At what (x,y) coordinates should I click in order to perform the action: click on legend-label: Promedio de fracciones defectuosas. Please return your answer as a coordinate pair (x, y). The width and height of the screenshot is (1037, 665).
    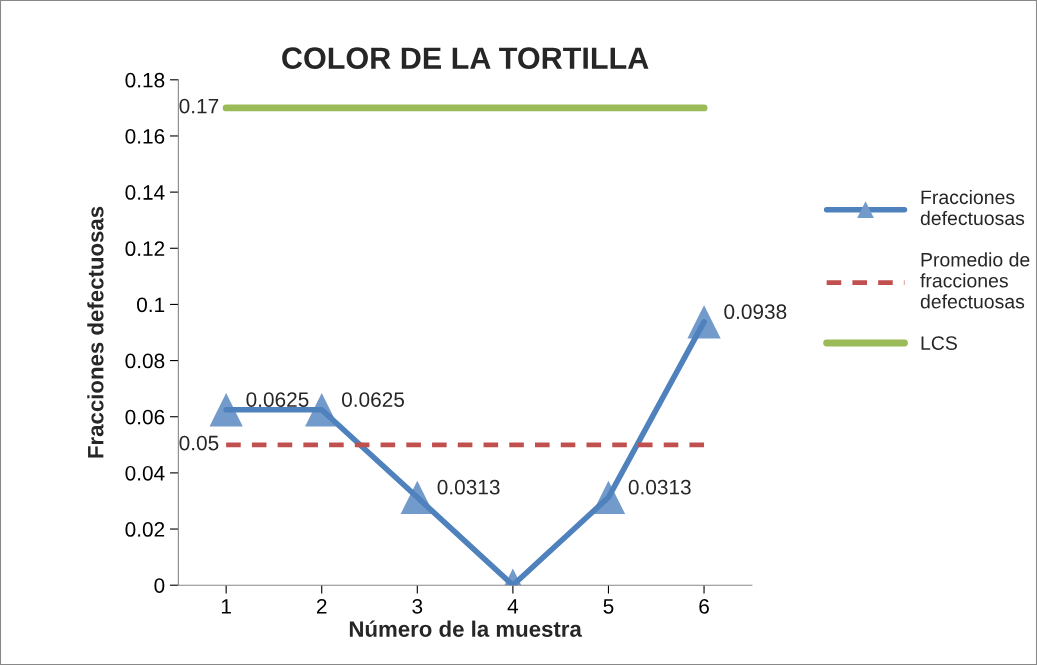
    Looking at the image, I should click on (975, 280).